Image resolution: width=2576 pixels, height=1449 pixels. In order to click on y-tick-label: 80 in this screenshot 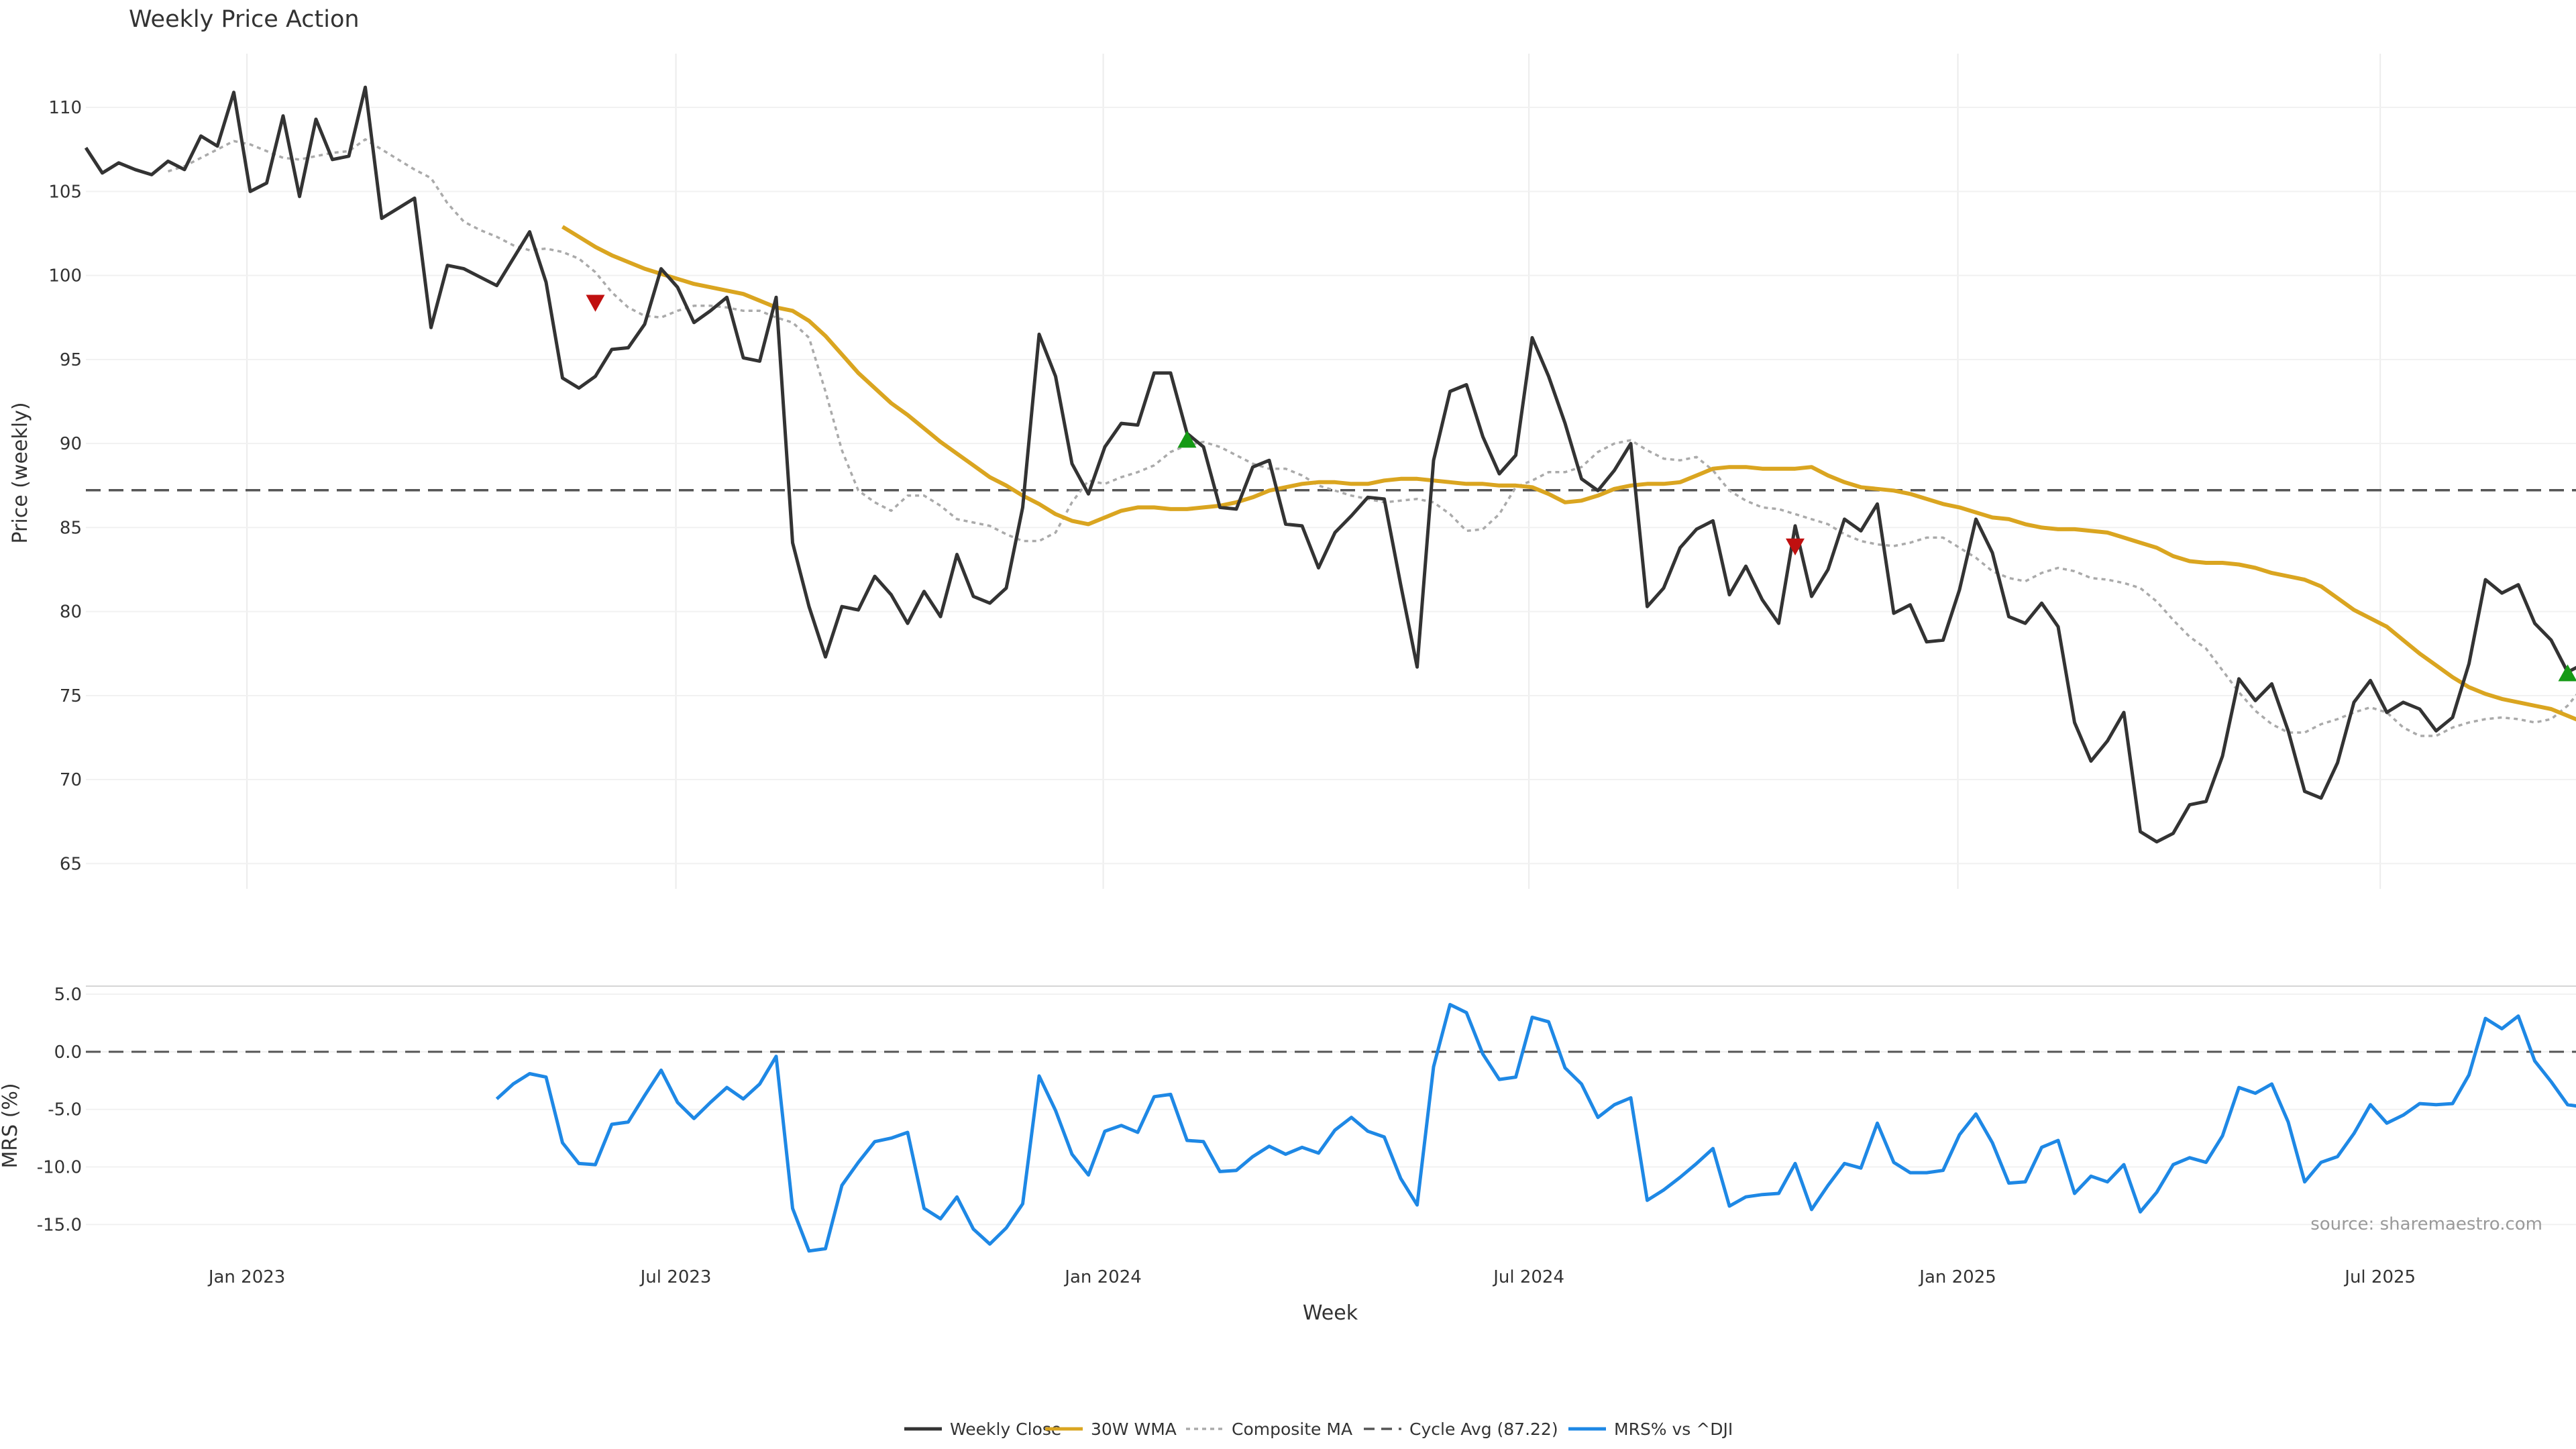, I will do `click(71, 612)`.